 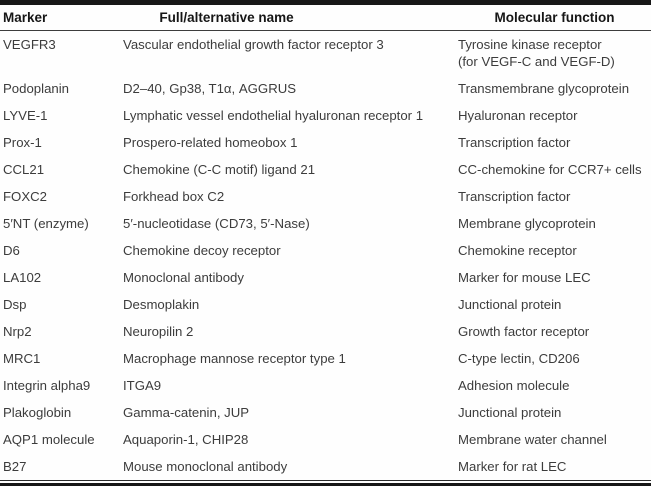 I want to click on marker-cell: Podoplanin, so click(x=36, y=88).